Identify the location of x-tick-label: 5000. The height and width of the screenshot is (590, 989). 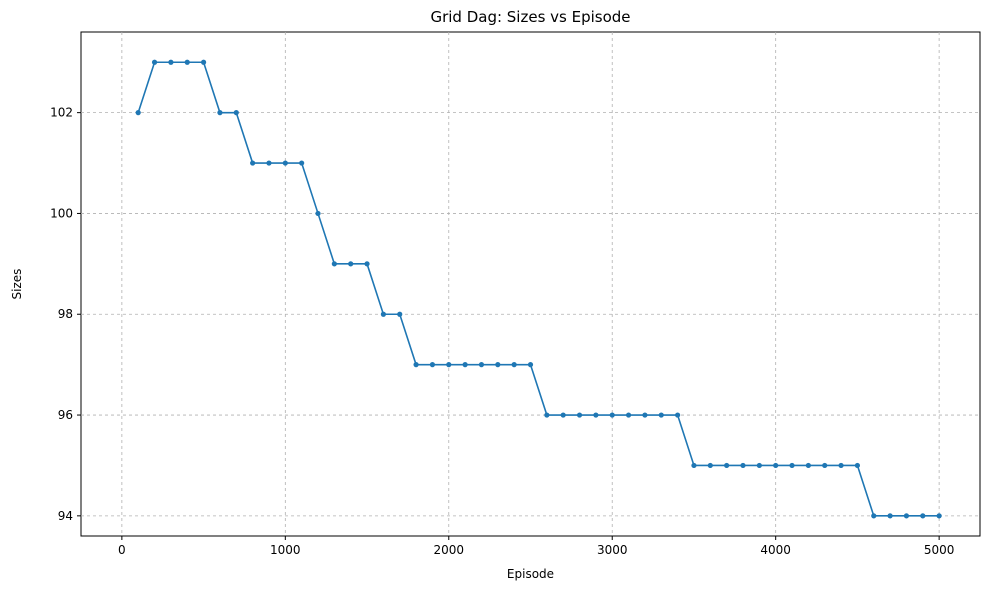
(939, 550).